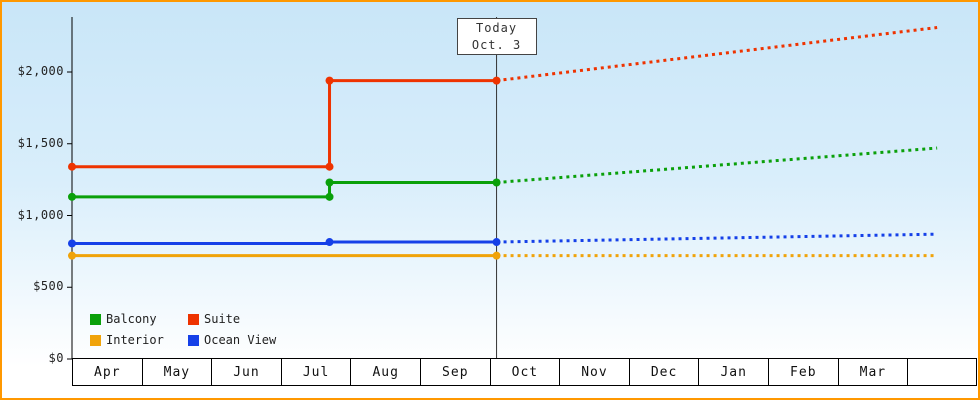 This screenshot has width=980, height=400. I want to click on legend-swatch-balcony, so click(95, 319).